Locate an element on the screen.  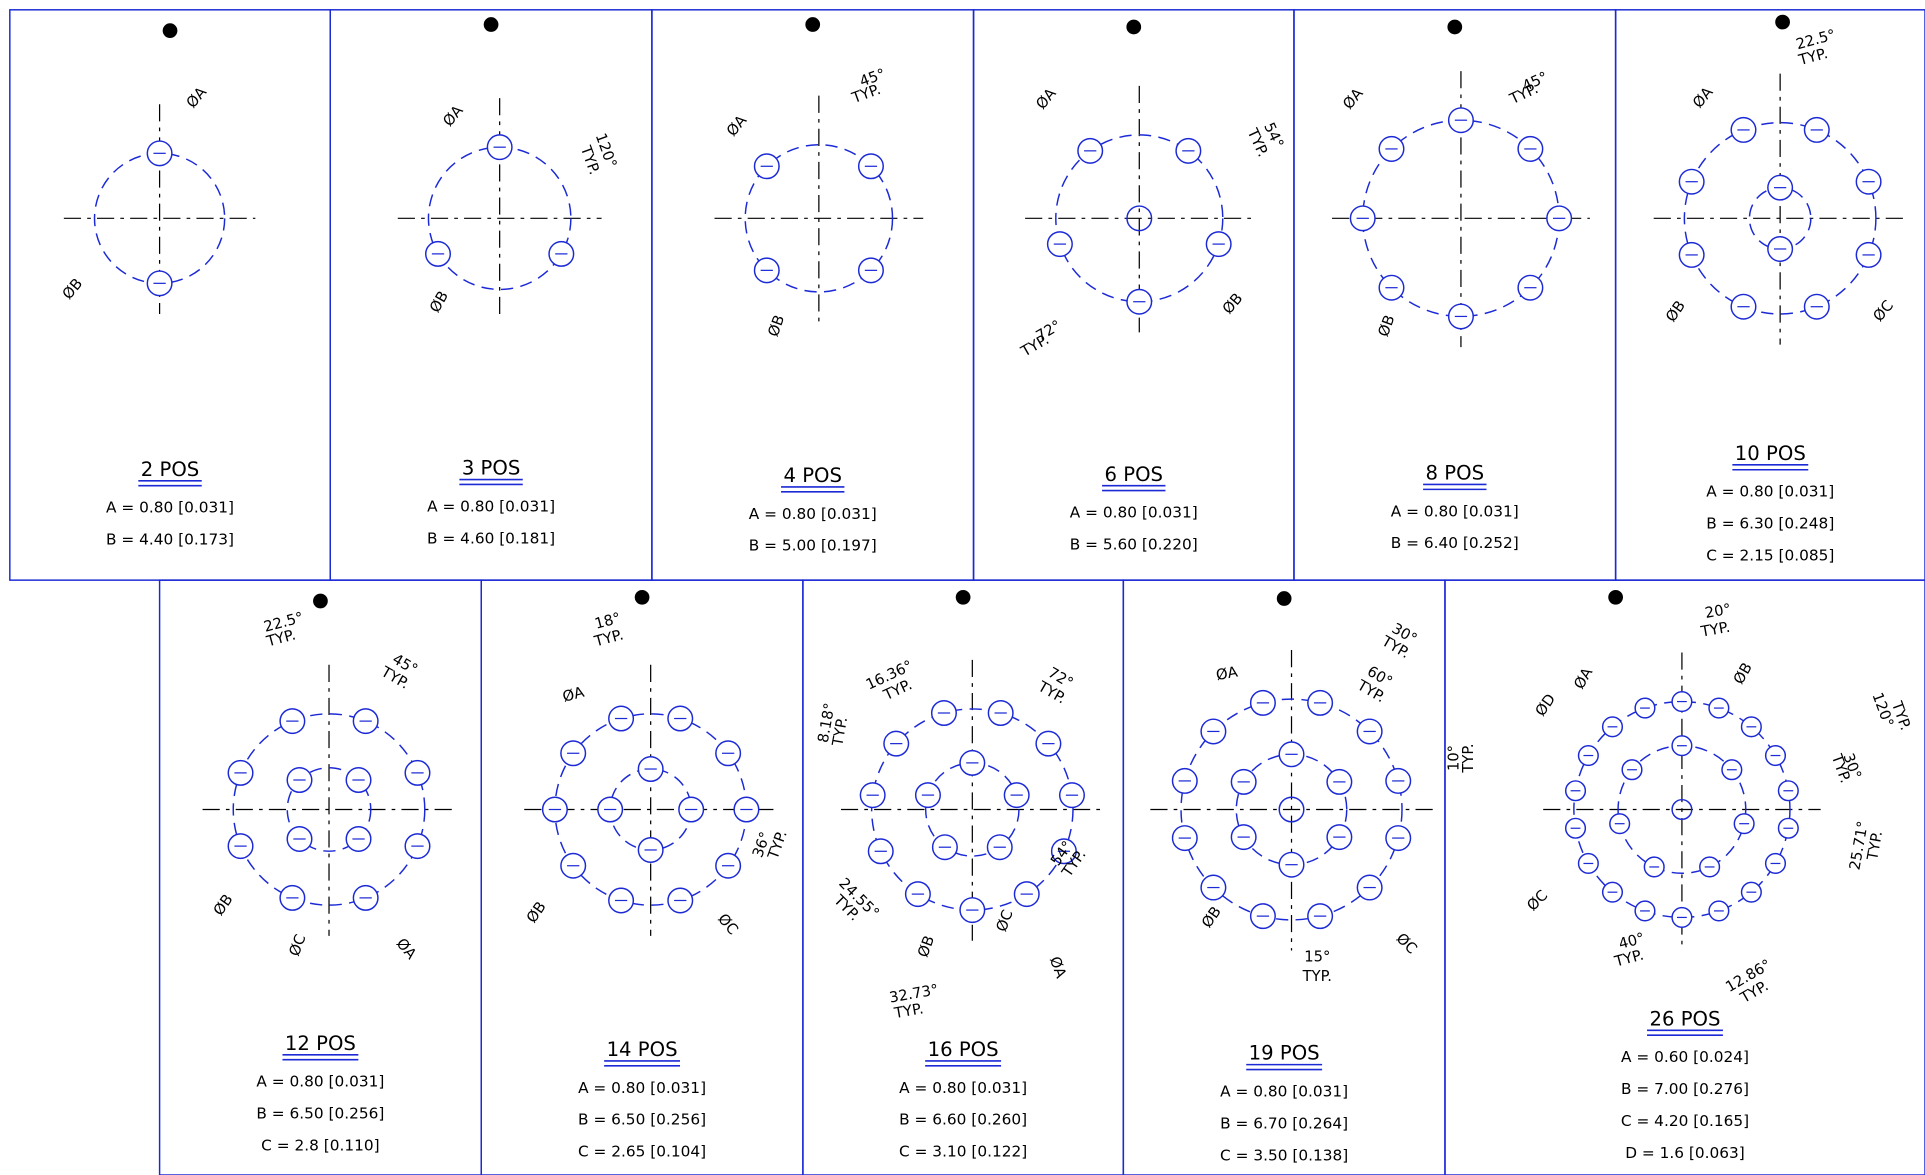
spec-line: B = 6.60 [0.260] is located at coordinates (963, 1120).